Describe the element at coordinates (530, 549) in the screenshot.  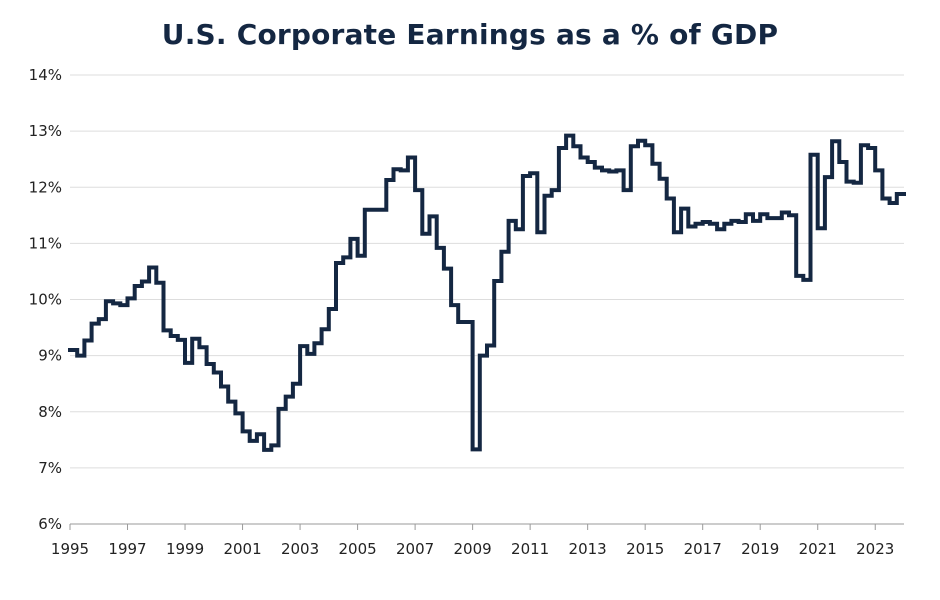
I see `x-tick-label: 2011` at that location.